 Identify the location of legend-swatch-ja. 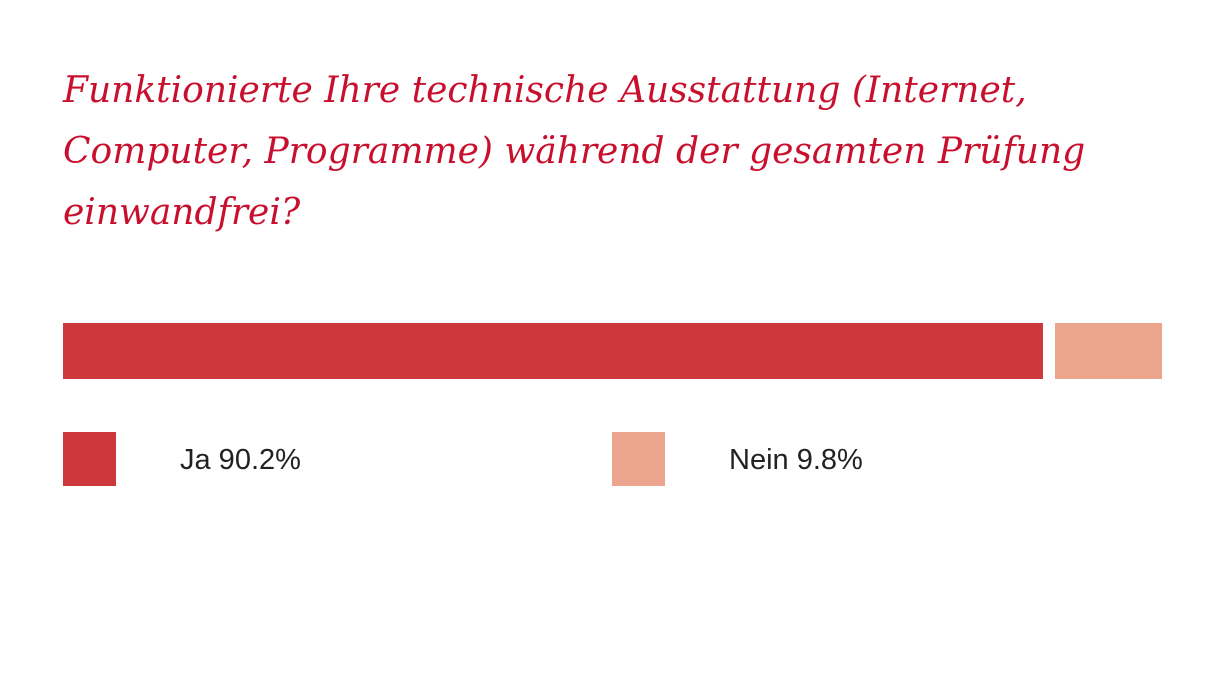
(89, 459).